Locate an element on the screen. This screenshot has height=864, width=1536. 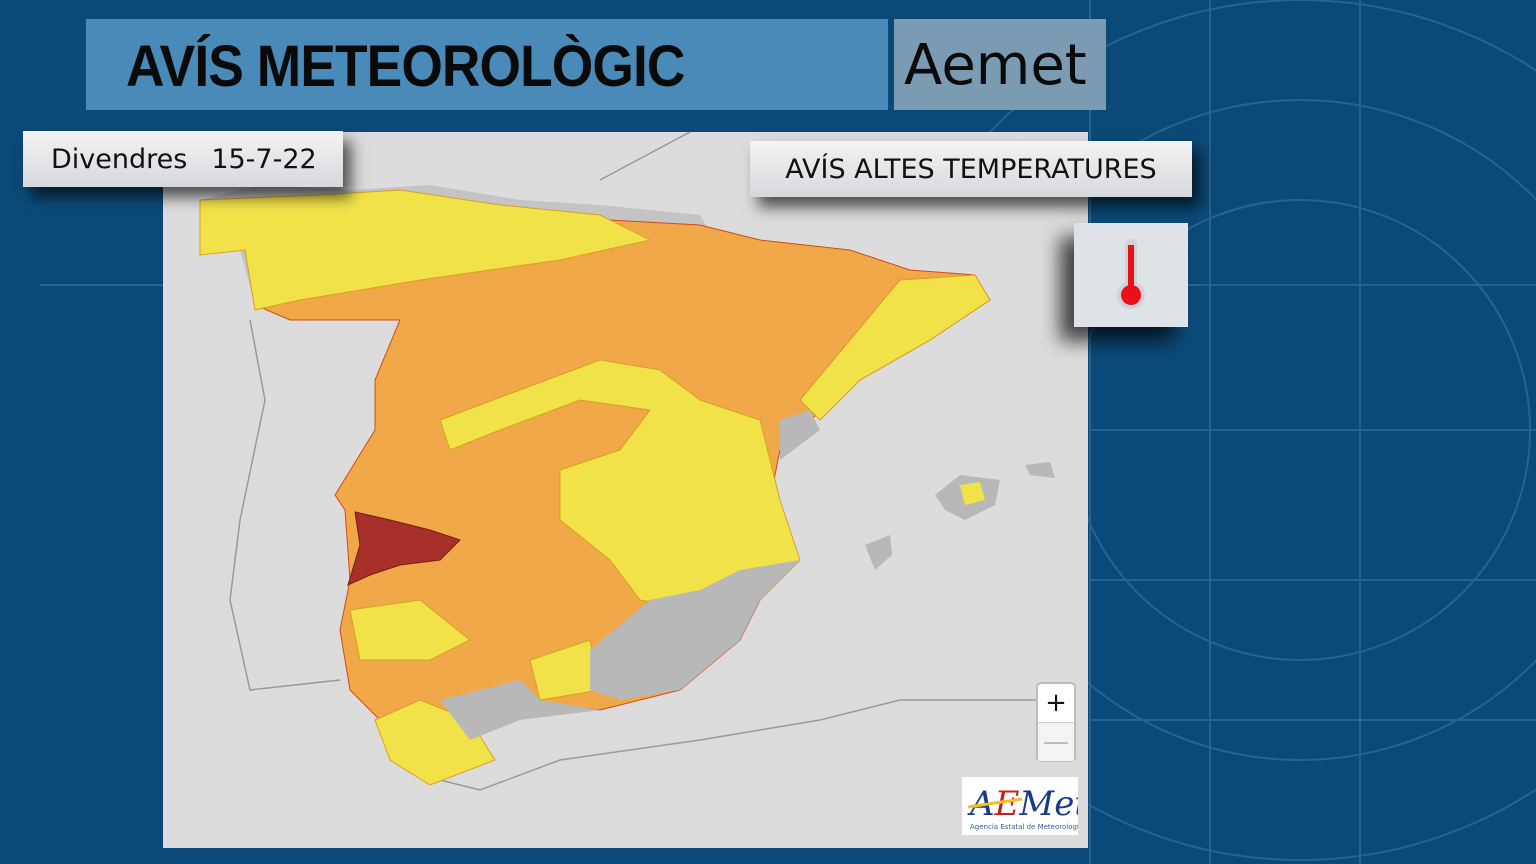
map-zoom-control: + — is located at coordinates (1056, 722).